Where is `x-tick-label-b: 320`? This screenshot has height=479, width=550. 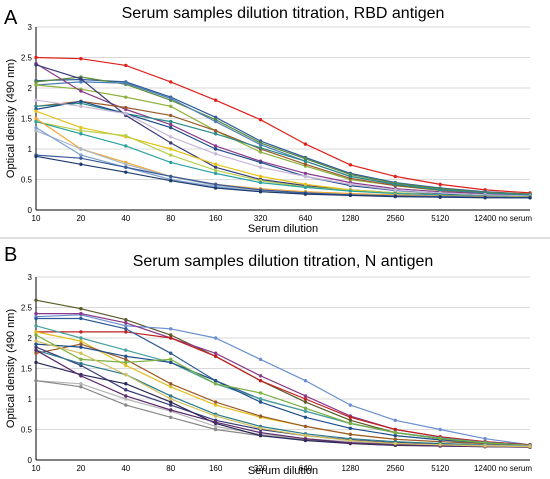 x-tick-label-b: 320 is located at coordinates (261, 468).